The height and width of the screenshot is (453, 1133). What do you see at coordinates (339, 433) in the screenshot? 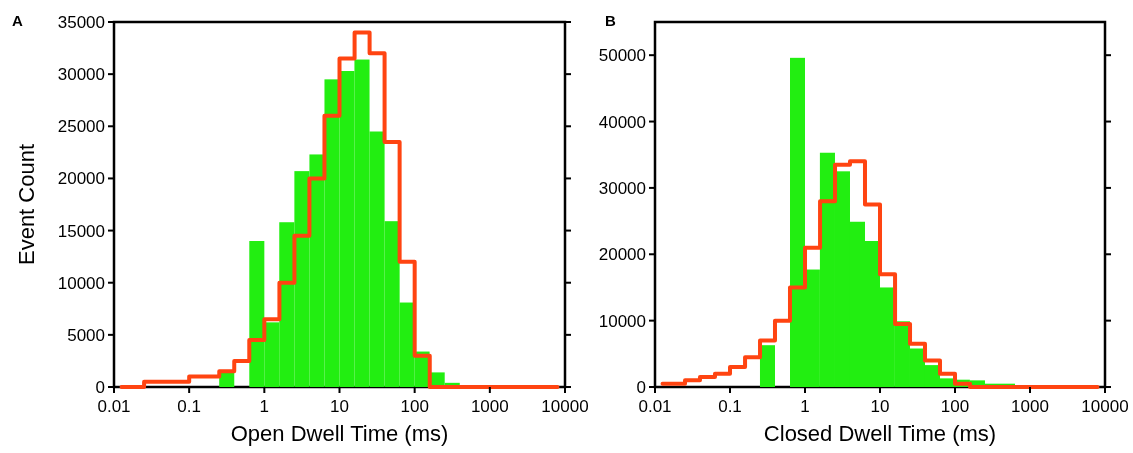
I see `x-axis-title: Open Dwell Time (ms)` at bounding box center [339, 433].